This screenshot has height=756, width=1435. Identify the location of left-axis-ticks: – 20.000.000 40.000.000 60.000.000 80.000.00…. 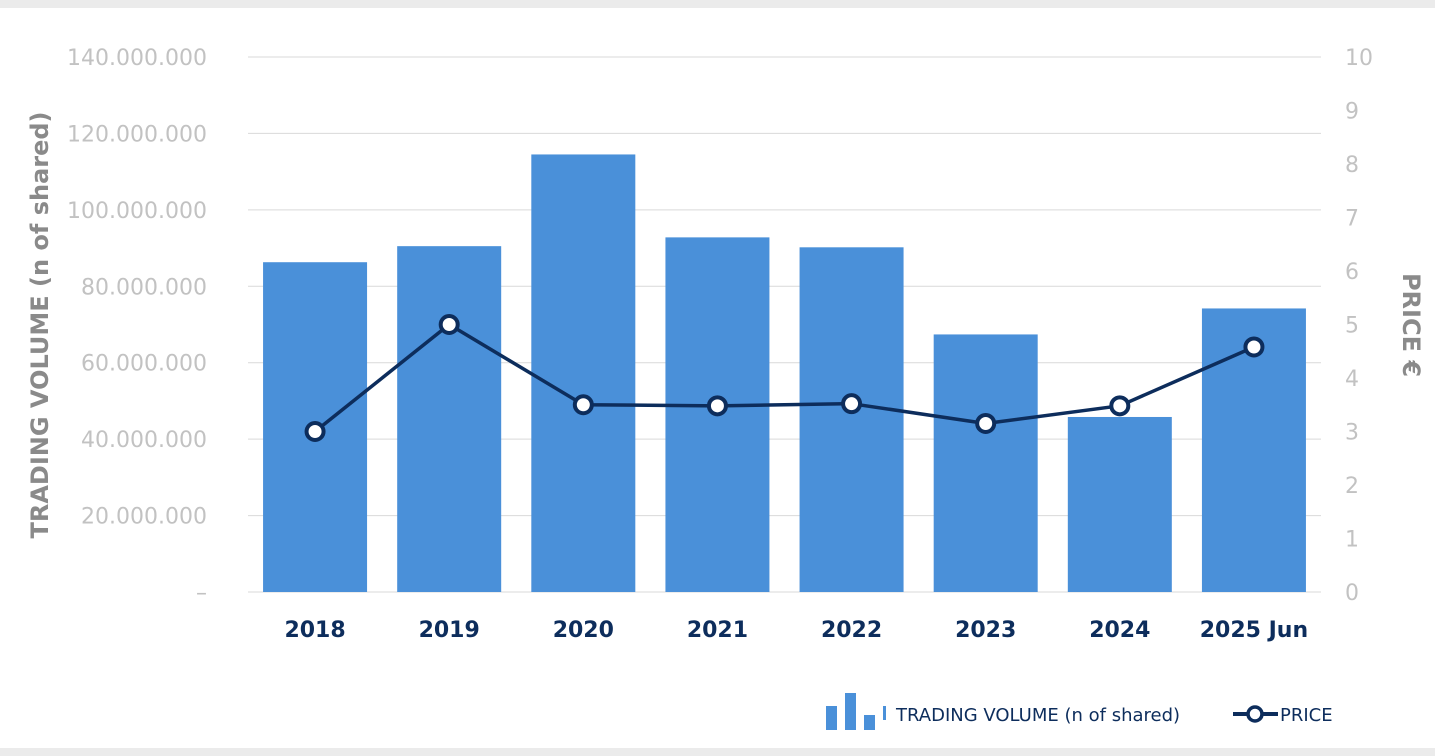
(137, 326).